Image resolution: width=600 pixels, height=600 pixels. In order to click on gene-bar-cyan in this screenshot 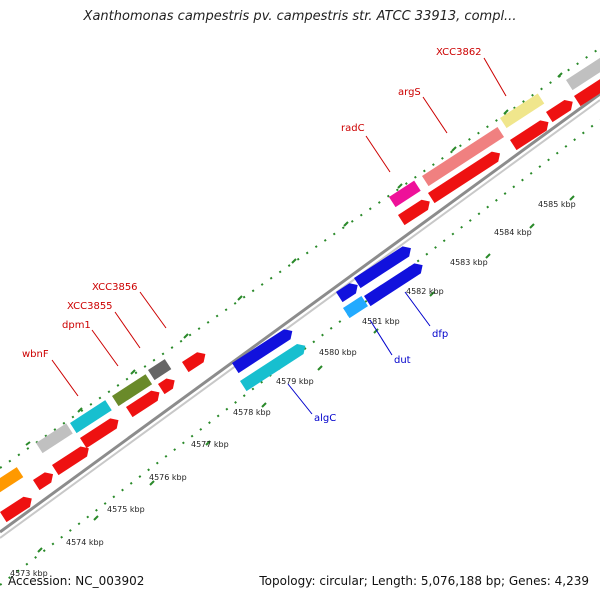, I will do `click(91, 417)`.